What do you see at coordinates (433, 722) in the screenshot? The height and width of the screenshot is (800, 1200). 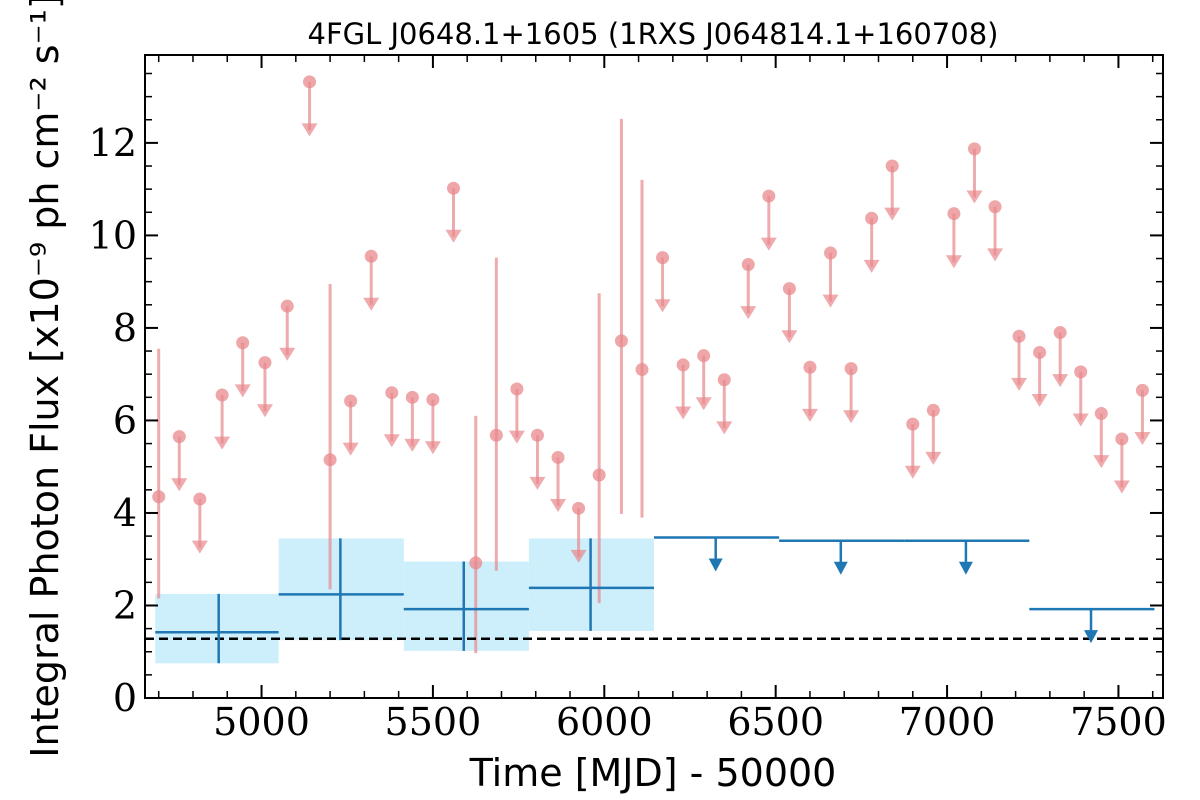 I see `x-tick-label: 5500` at bounding box center [433, 722].